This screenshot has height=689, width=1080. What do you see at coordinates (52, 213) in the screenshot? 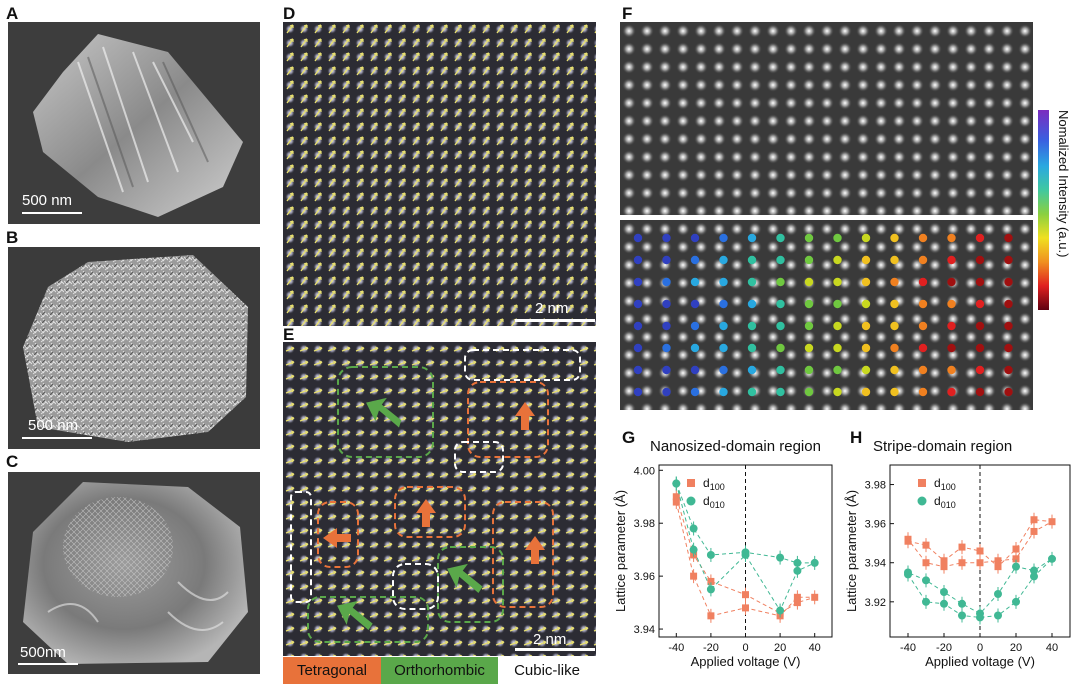
I see `scale-bar-a` at bounding box center [52, 213].